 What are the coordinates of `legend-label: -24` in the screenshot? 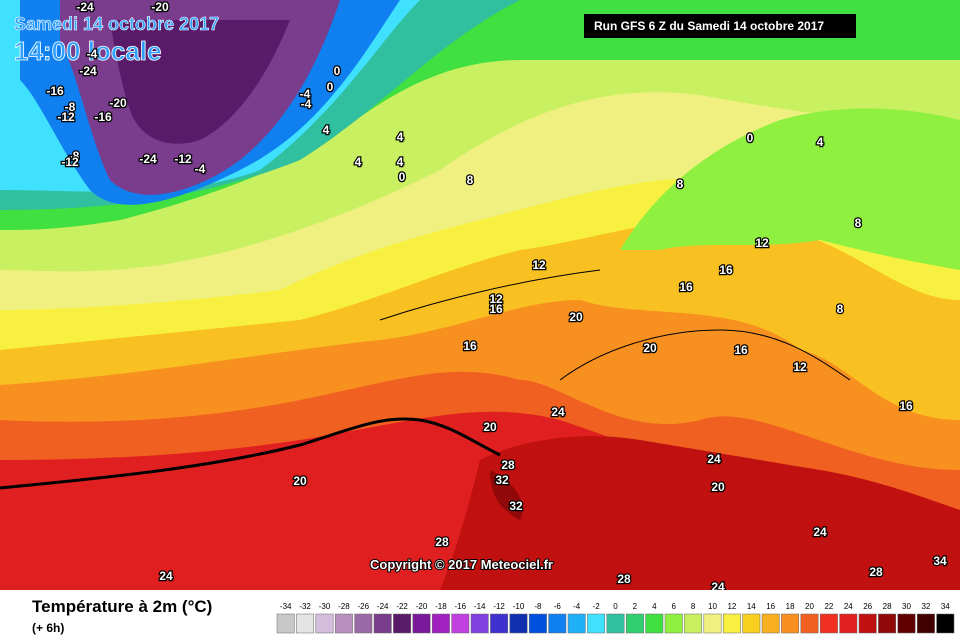 It's located at (383, 606).